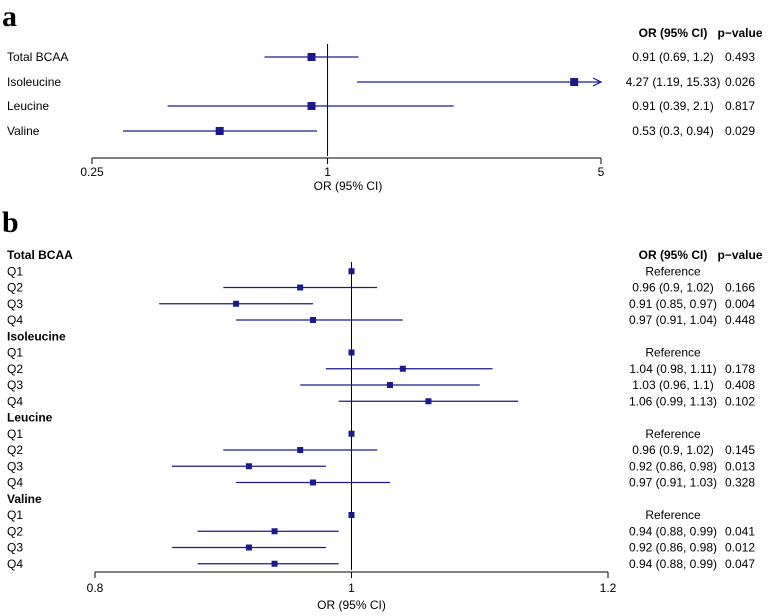  I want to click on x-tick-label: 1.2, so click(608, 588).